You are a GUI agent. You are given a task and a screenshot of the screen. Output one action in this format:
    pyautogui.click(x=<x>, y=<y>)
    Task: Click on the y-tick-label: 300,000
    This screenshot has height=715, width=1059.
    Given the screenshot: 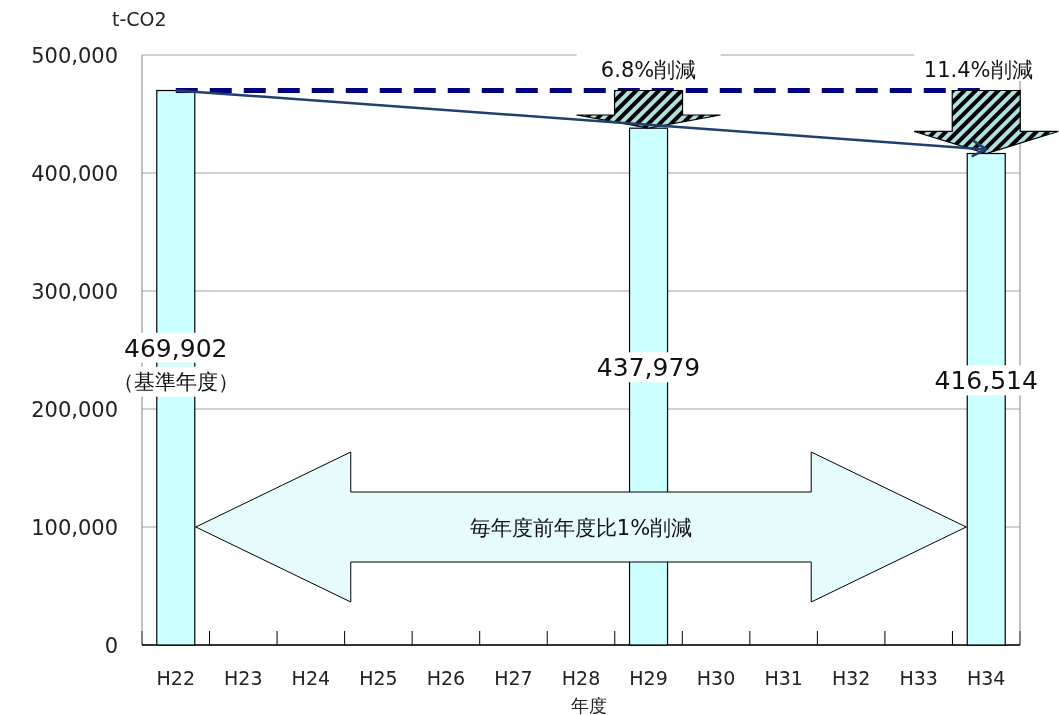 What is the action you would take?
    pyautogui.click(x=74, y=292)
    